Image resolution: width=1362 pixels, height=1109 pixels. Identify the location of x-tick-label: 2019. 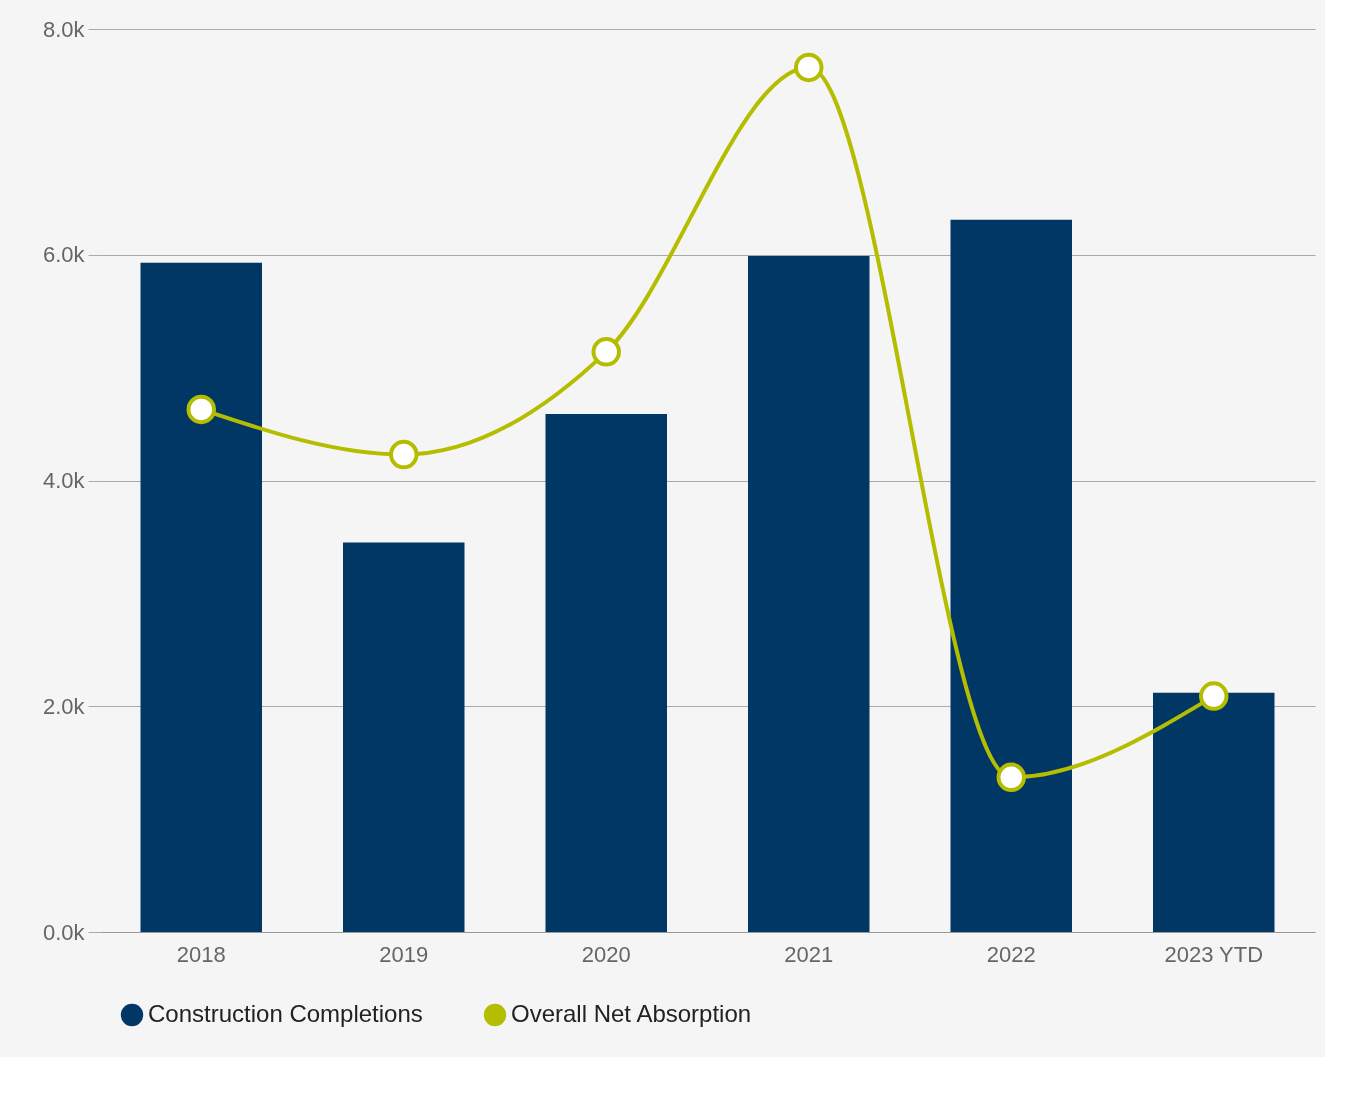
(404, 954).